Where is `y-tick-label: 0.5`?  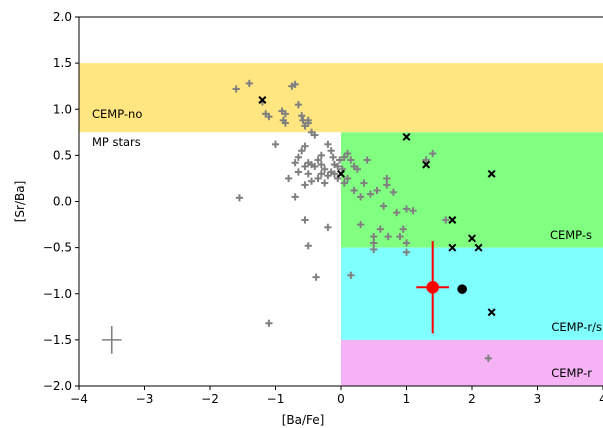 y-tick-label: 0.5 is located at coordinates (62, 155).